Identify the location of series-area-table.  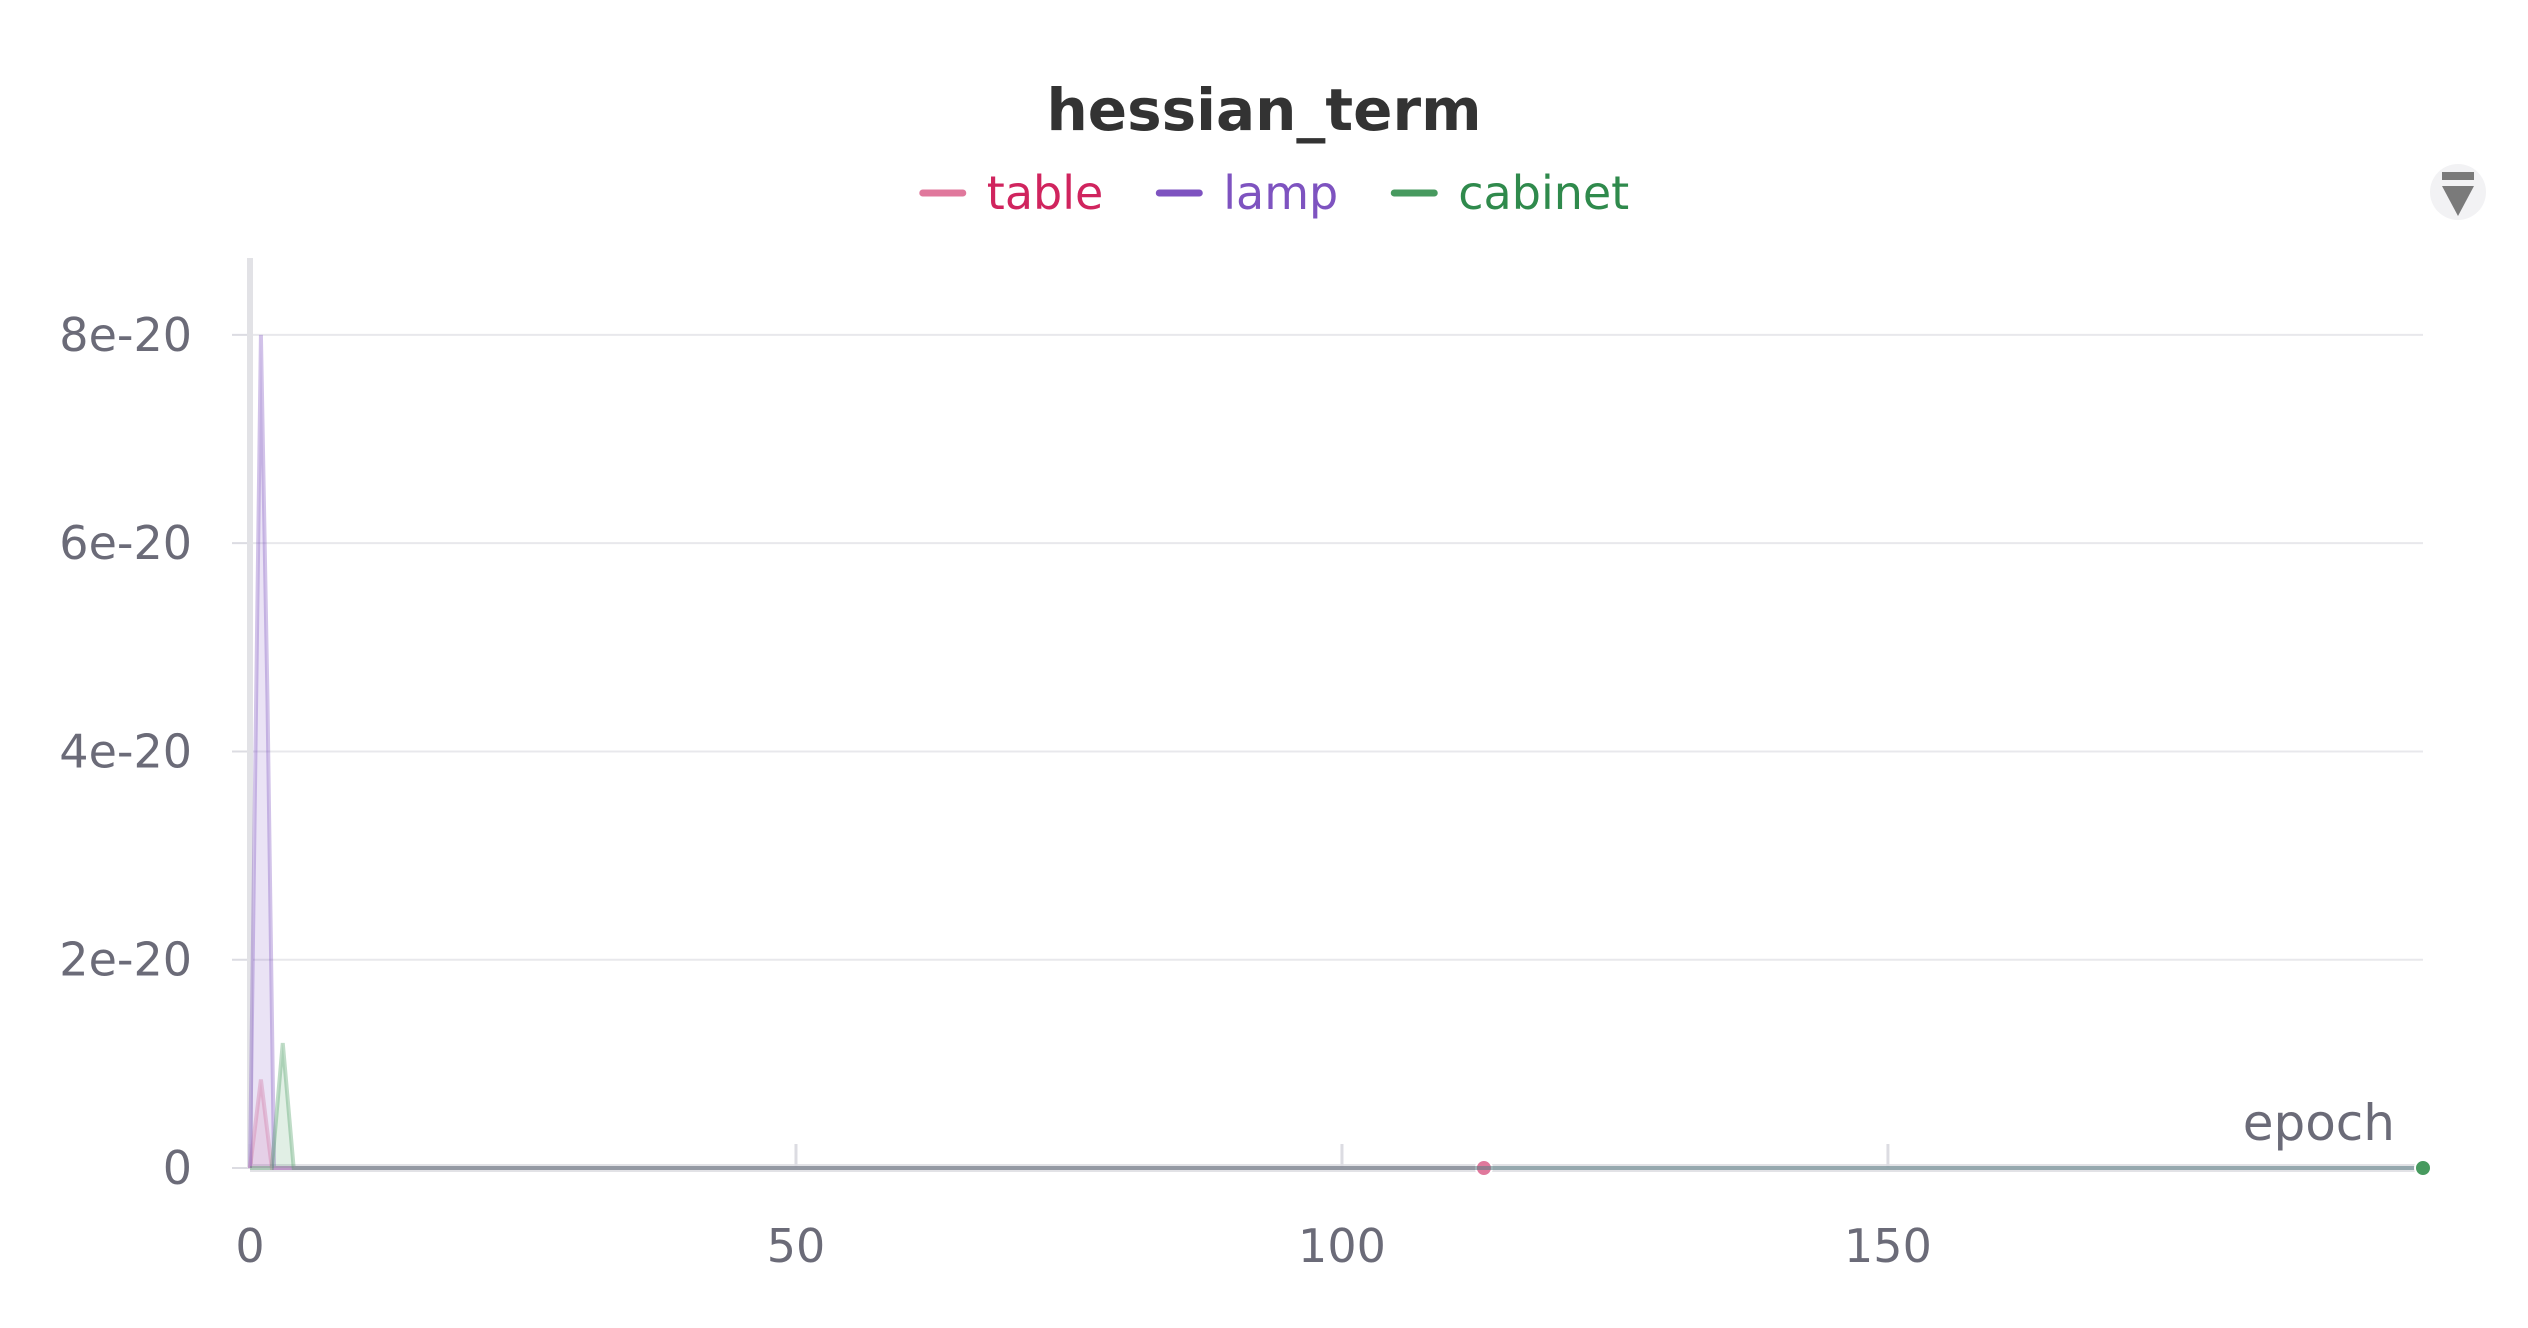
(867, 1123).